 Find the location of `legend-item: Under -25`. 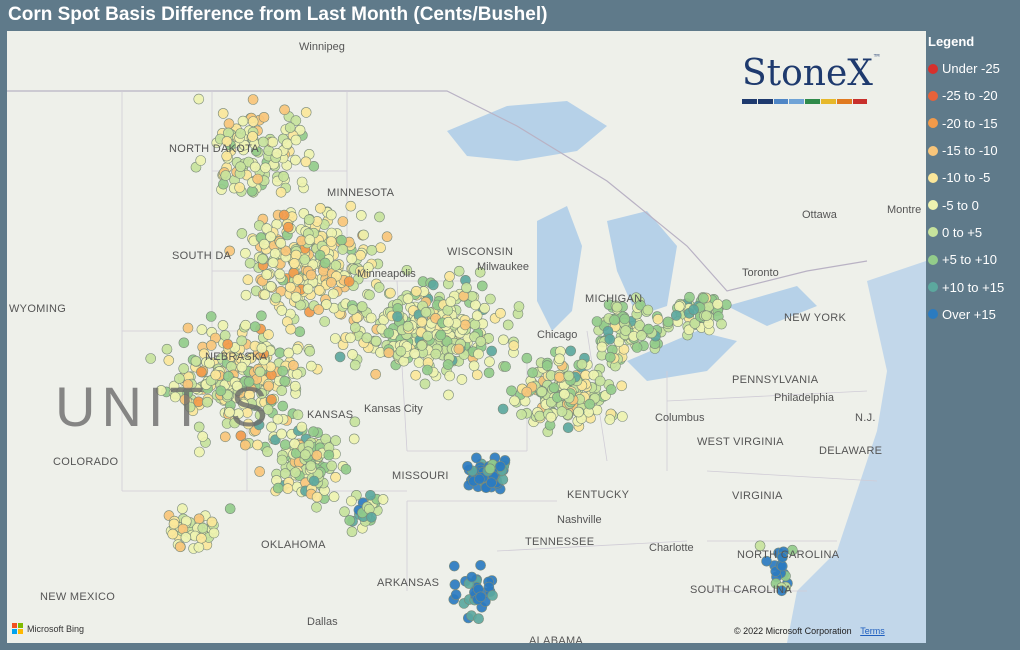

legend-item: Under -25 is located at coordinates (973, 68).